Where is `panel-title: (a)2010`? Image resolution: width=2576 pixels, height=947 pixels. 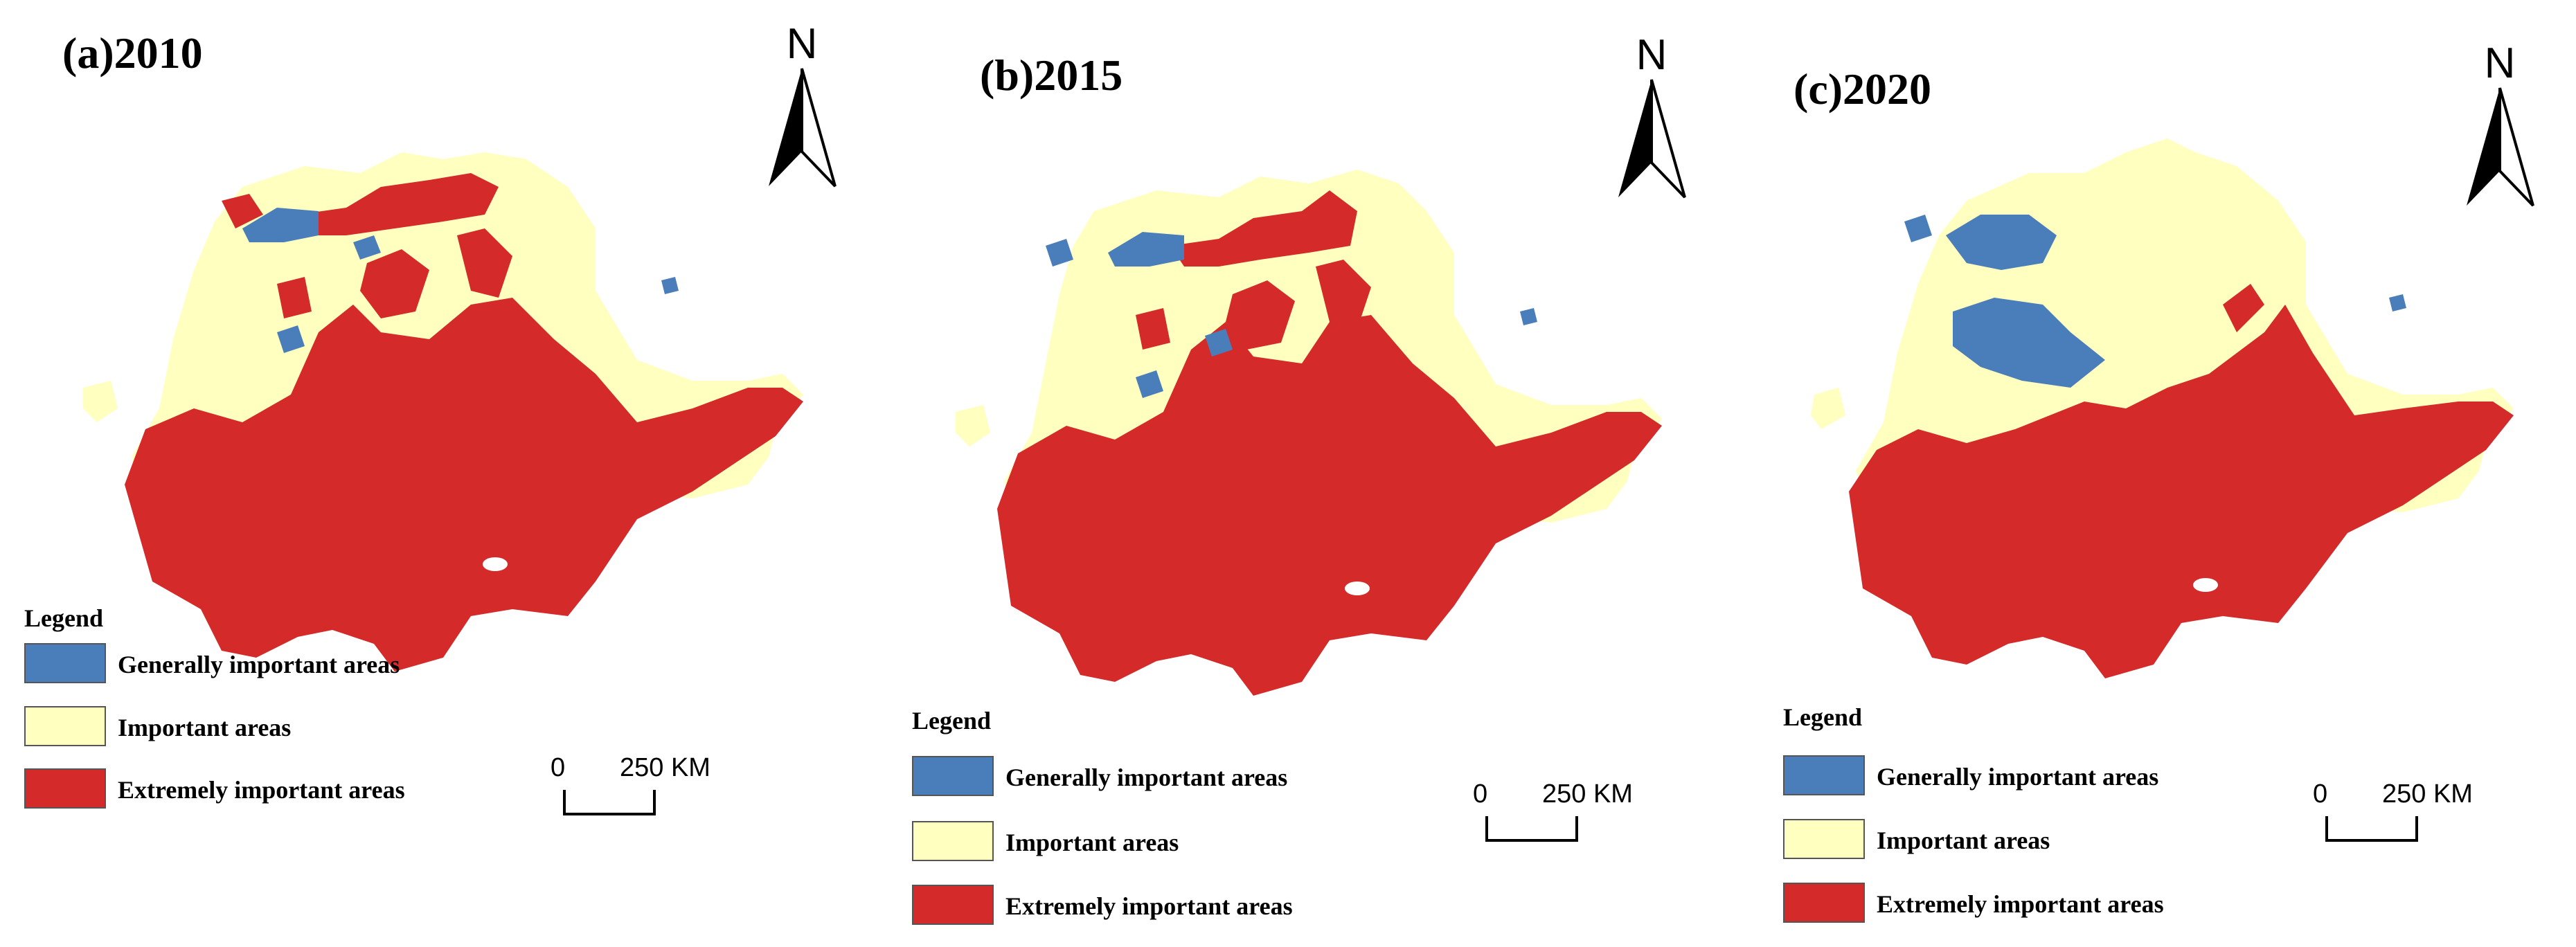 panel-title: (a)2010 is located at coordinates (132, 53).